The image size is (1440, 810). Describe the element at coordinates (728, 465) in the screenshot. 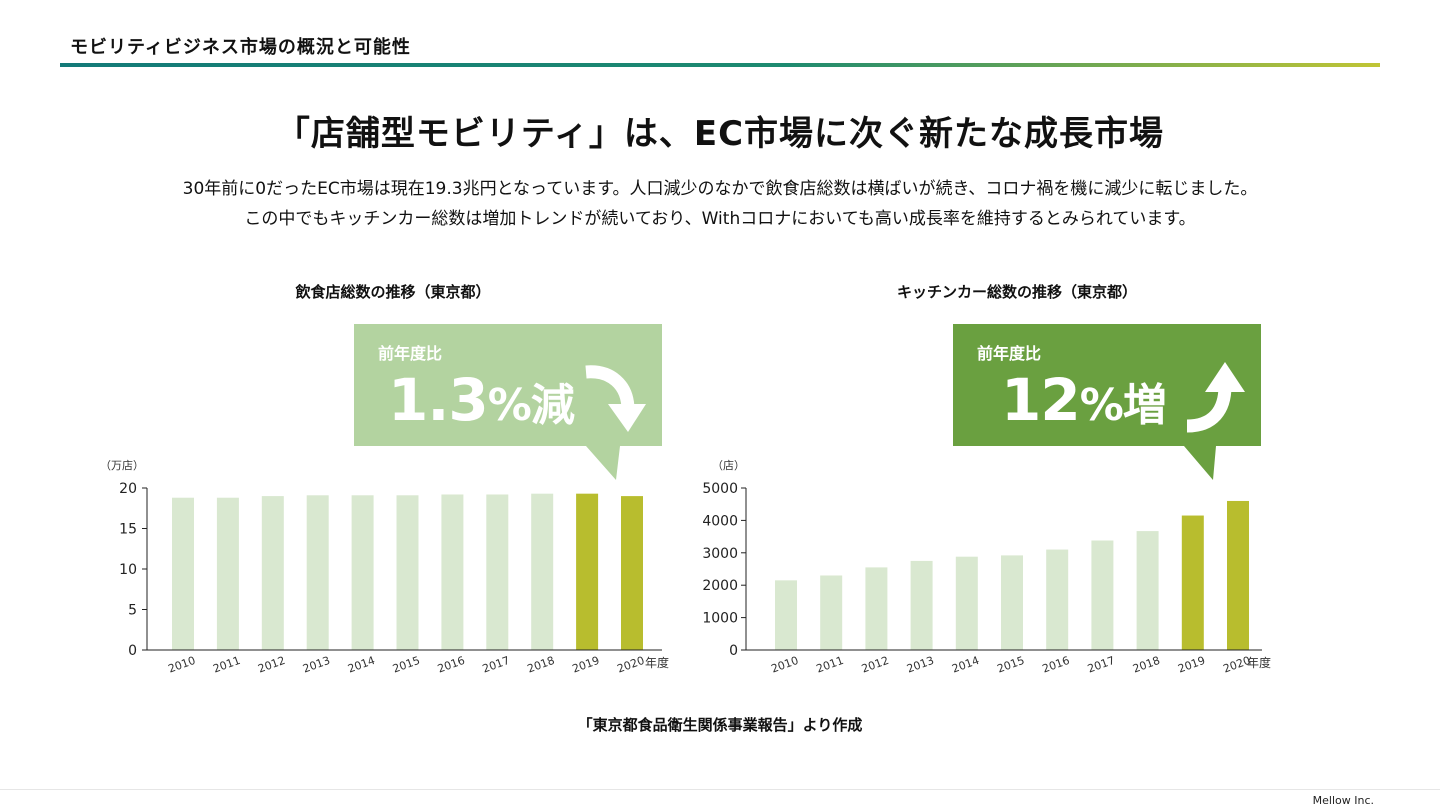

I see `y-axis-label: （店）` at that location.